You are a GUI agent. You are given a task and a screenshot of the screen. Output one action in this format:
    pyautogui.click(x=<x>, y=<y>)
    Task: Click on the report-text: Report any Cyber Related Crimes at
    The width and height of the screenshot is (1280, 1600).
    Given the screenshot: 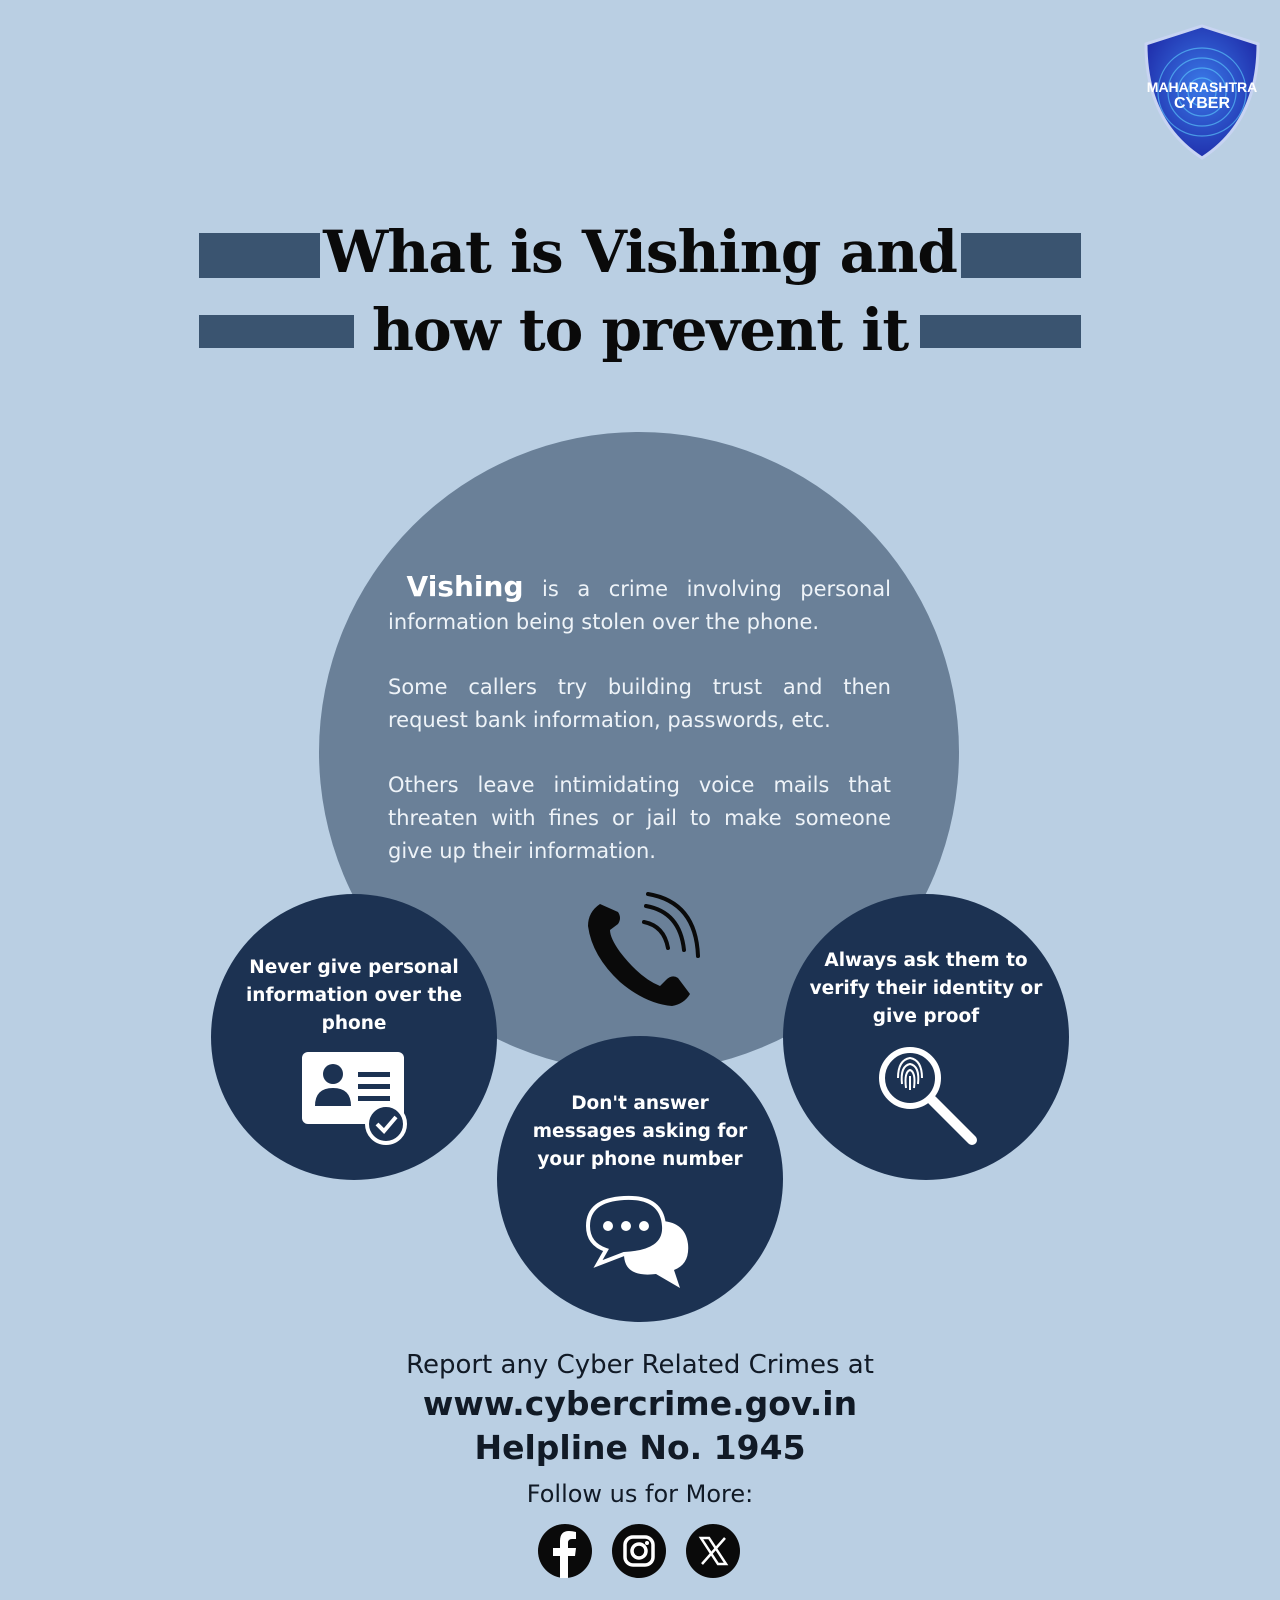 What is the action you would take?
    pyautogui.click(x=640, y=1365)
    